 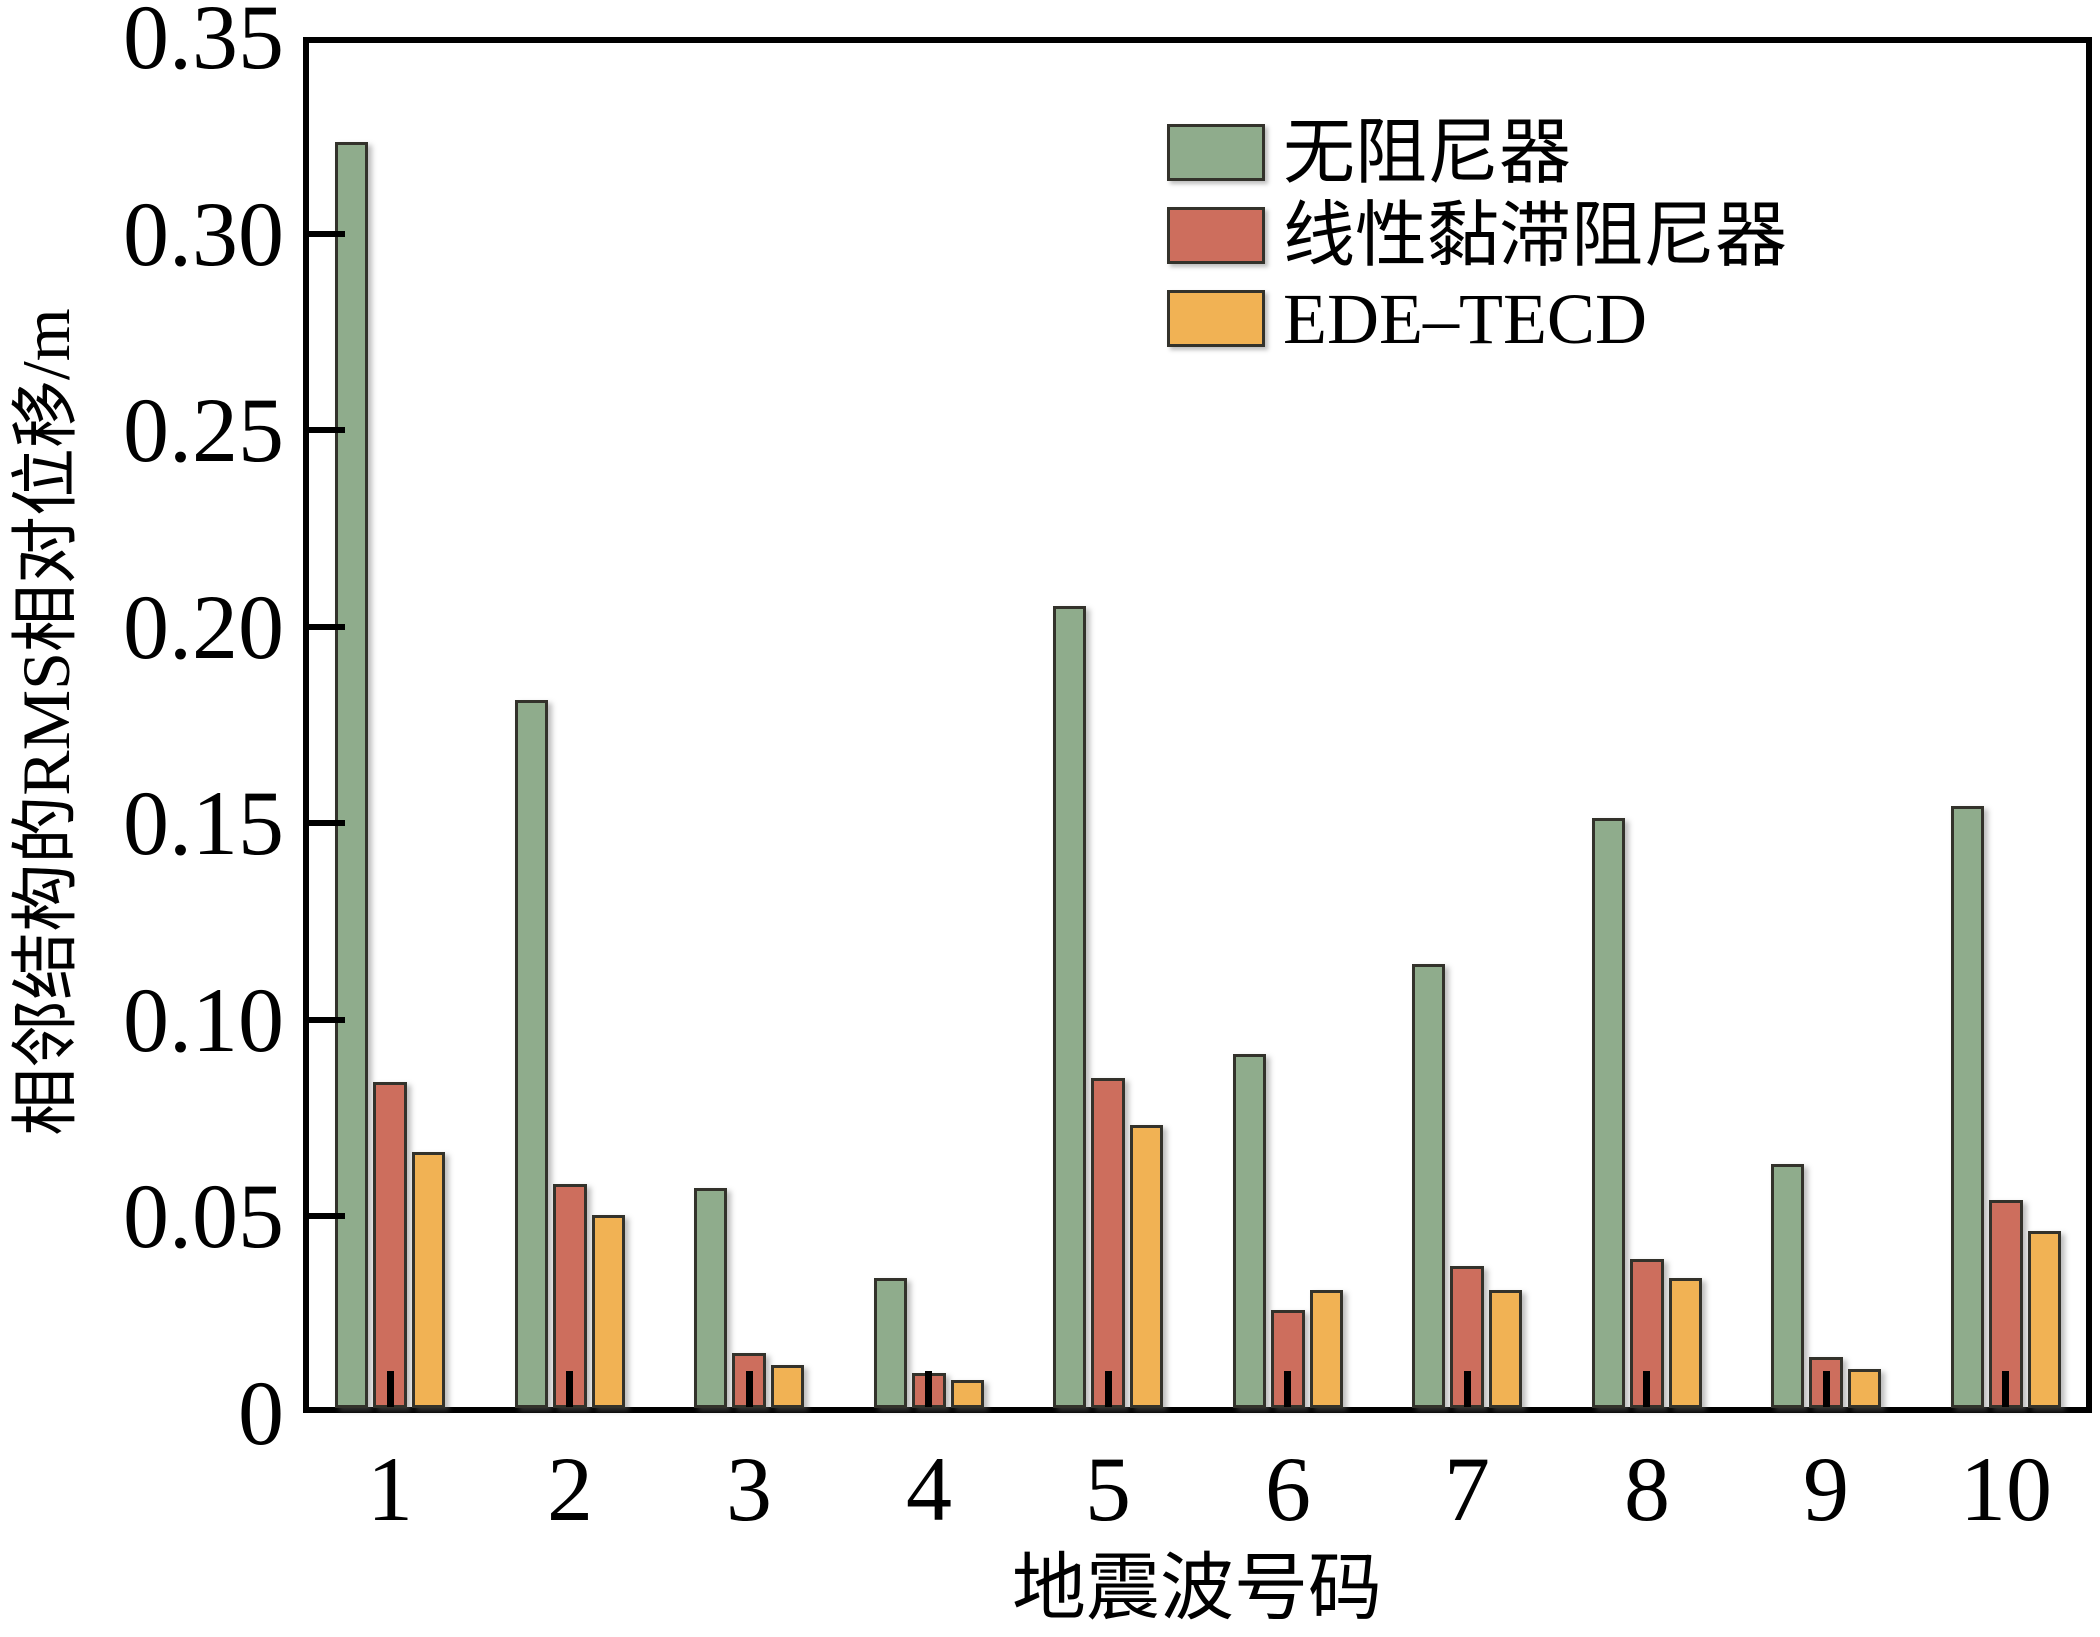 What do you see at coordinates (261, 1413) in the screenshot?
I see `y-tick-label: 0` at bounding box center [261, 1413].